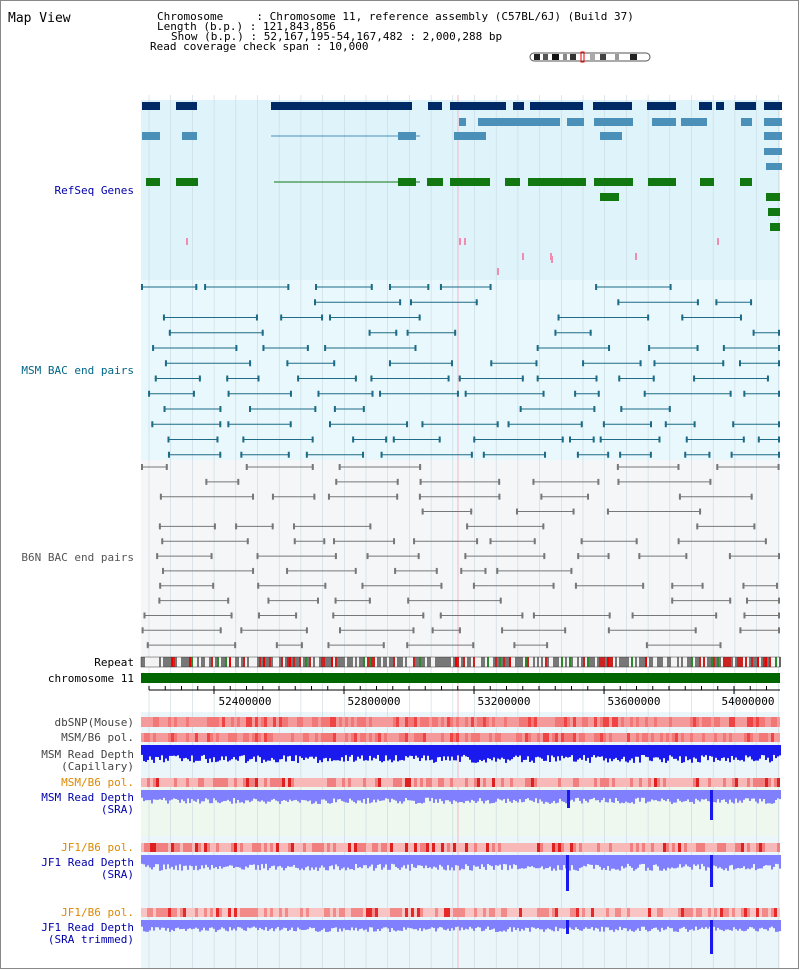  Describe the element at coordinates (87, 797) in the screenshot. I see `msm-depth-sra-label-1: MSM Read Depth` at that location.